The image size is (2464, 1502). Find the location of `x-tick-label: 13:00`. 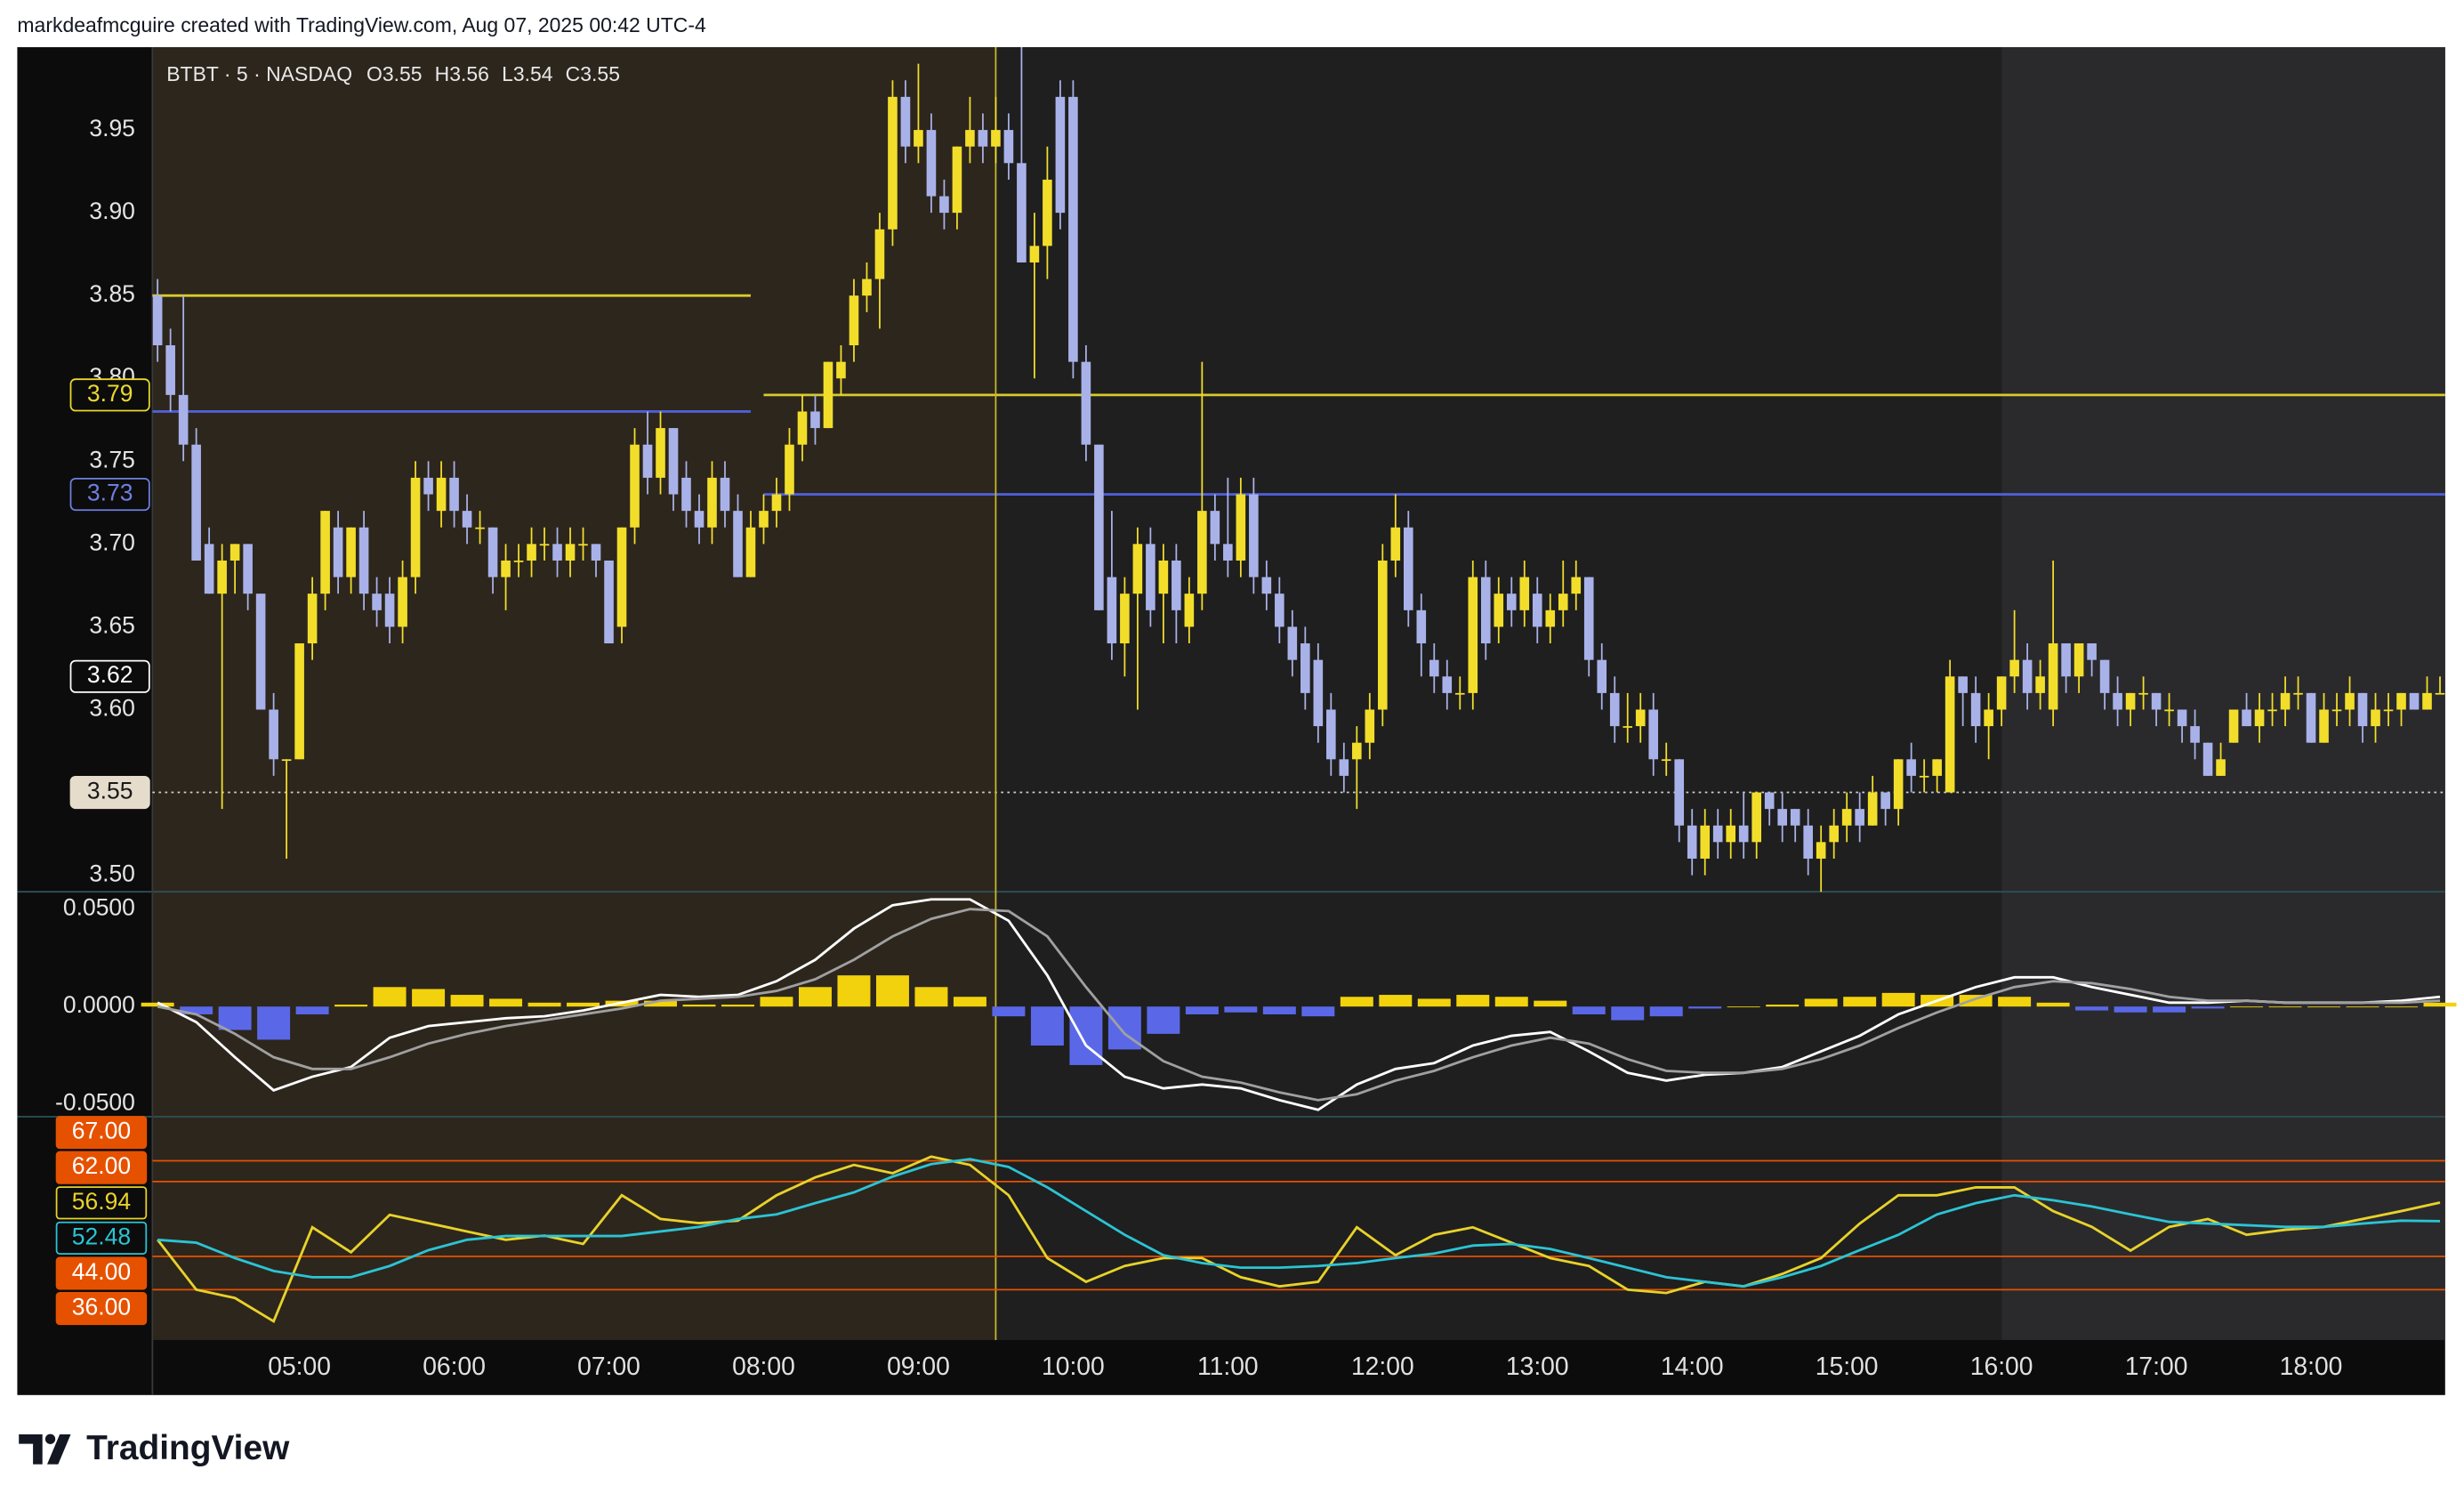

x-tick-label: 13:00 is located at coordinates (1537, 1366).